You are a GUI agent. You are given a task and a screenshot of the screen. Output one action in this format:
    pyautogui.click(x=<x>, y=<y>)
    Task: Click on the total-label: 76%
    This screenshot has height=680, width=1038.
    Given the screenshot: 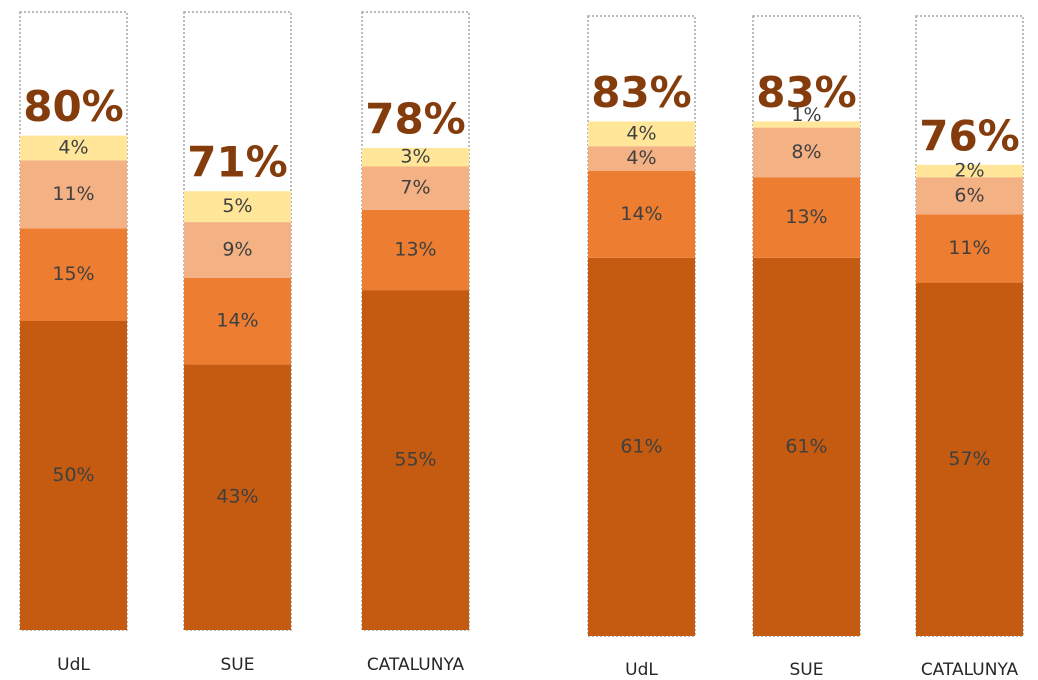 What is the action you would take?
    pyautogui.click(x=969, y=135)
    